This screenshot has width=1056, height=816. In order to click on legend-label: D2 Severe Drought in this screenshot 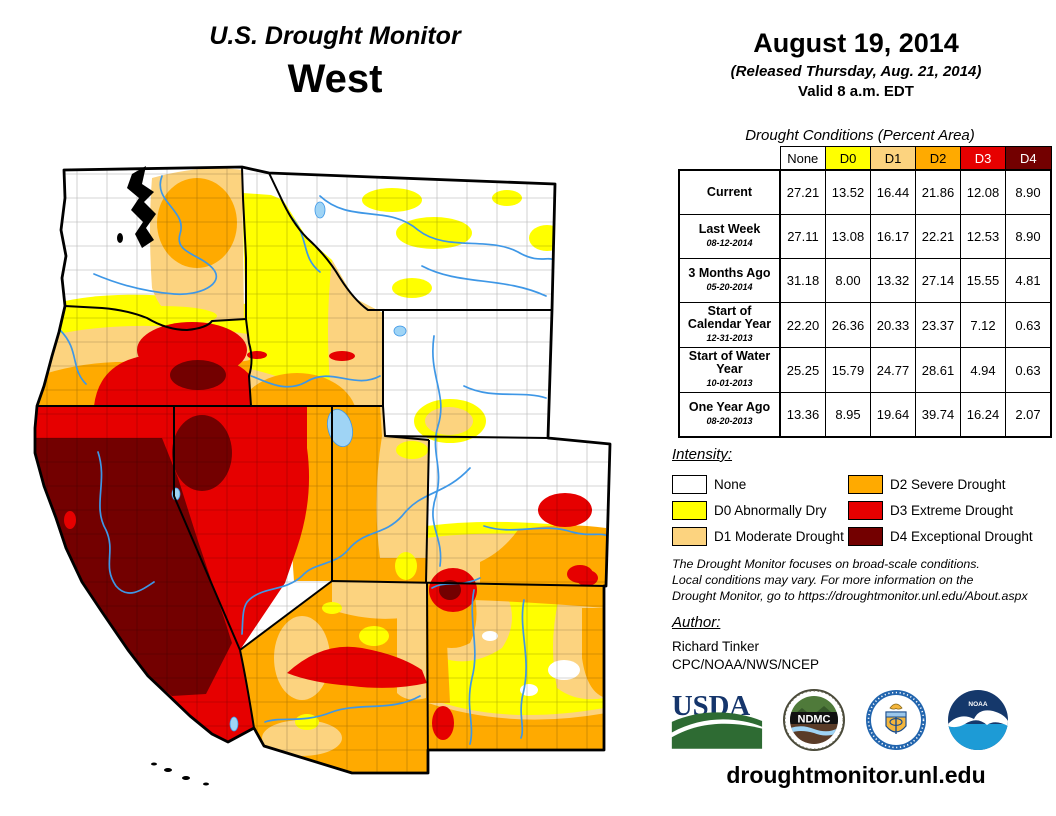, I will do `click(948, 484)`.